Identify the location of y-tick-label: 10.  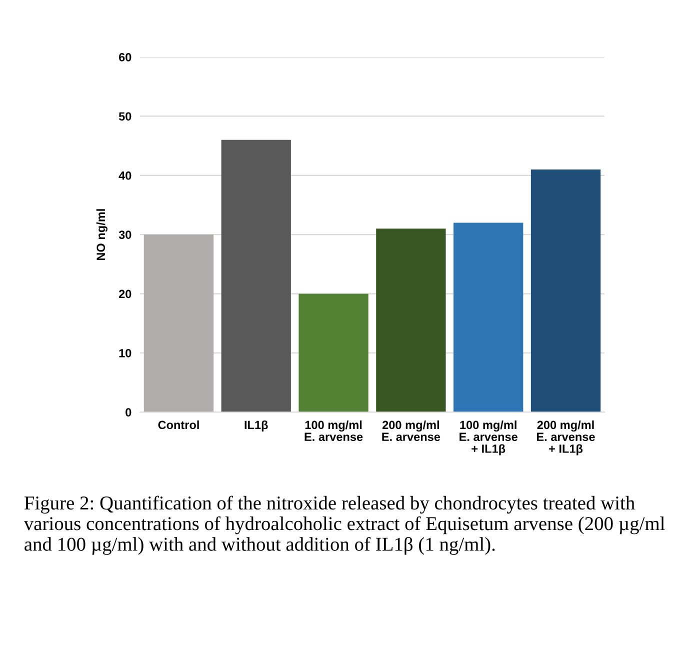
(125, 353).